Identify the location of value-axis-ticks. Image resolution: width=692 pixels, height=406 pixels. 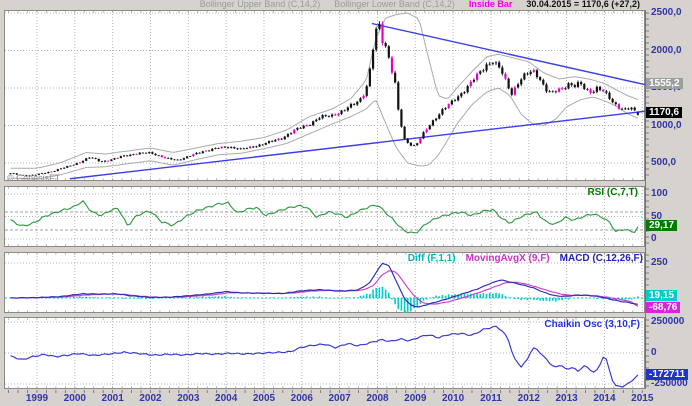
(647, 199).